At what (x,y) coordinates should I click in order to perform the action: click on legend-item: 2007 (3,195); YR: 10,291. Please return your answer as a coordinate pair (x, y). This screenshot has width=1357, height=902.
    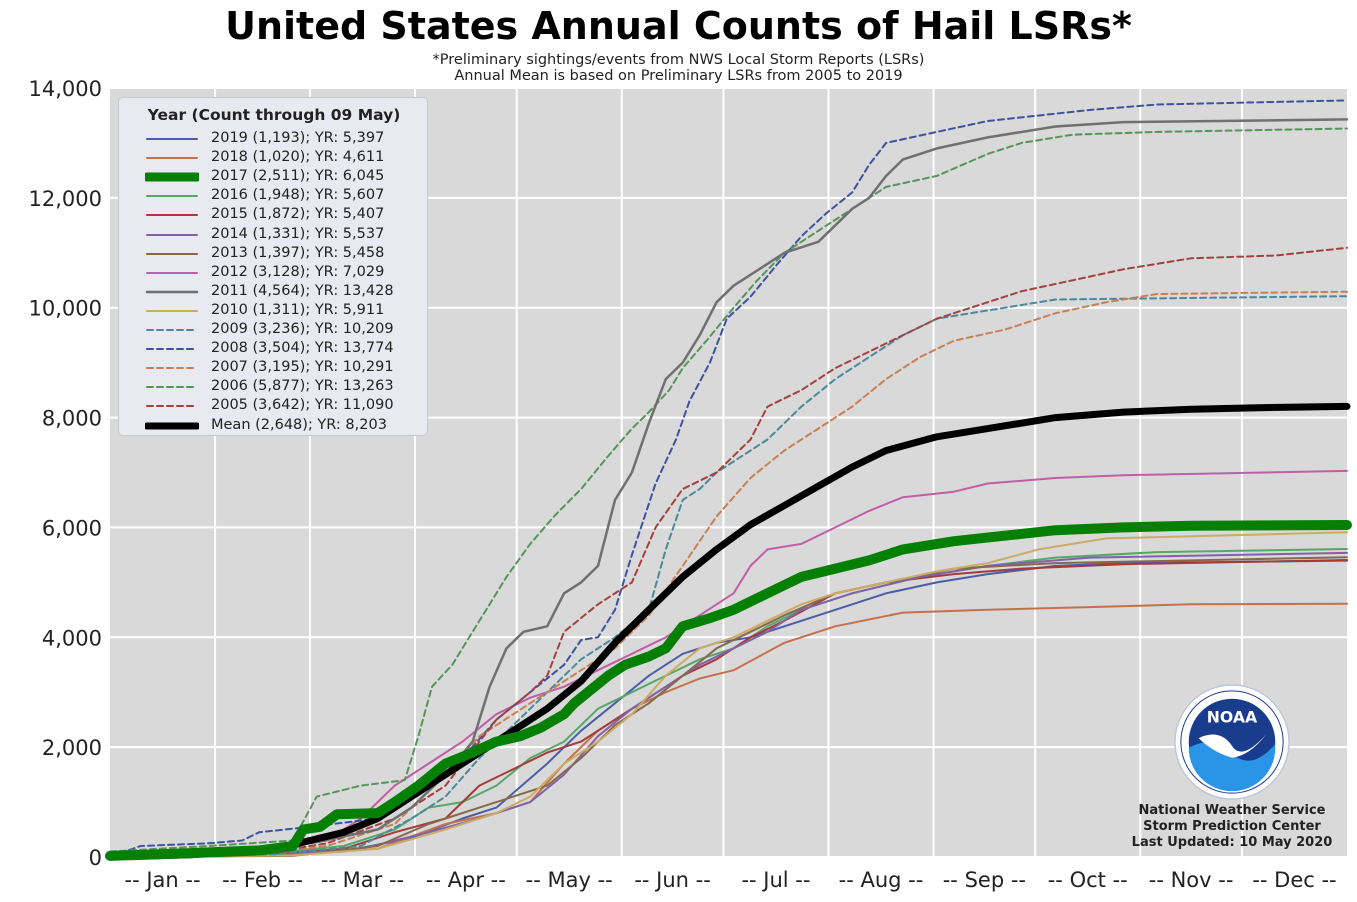
    Looking at the image, I should click on (274, 368).